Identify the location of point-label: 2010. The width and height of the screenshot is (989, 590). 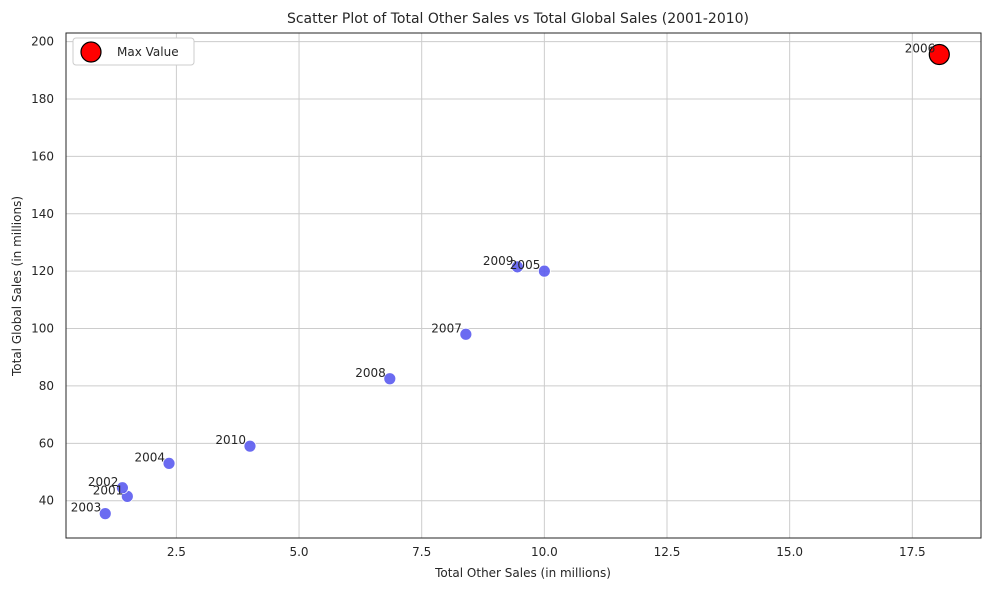
(230, 440).